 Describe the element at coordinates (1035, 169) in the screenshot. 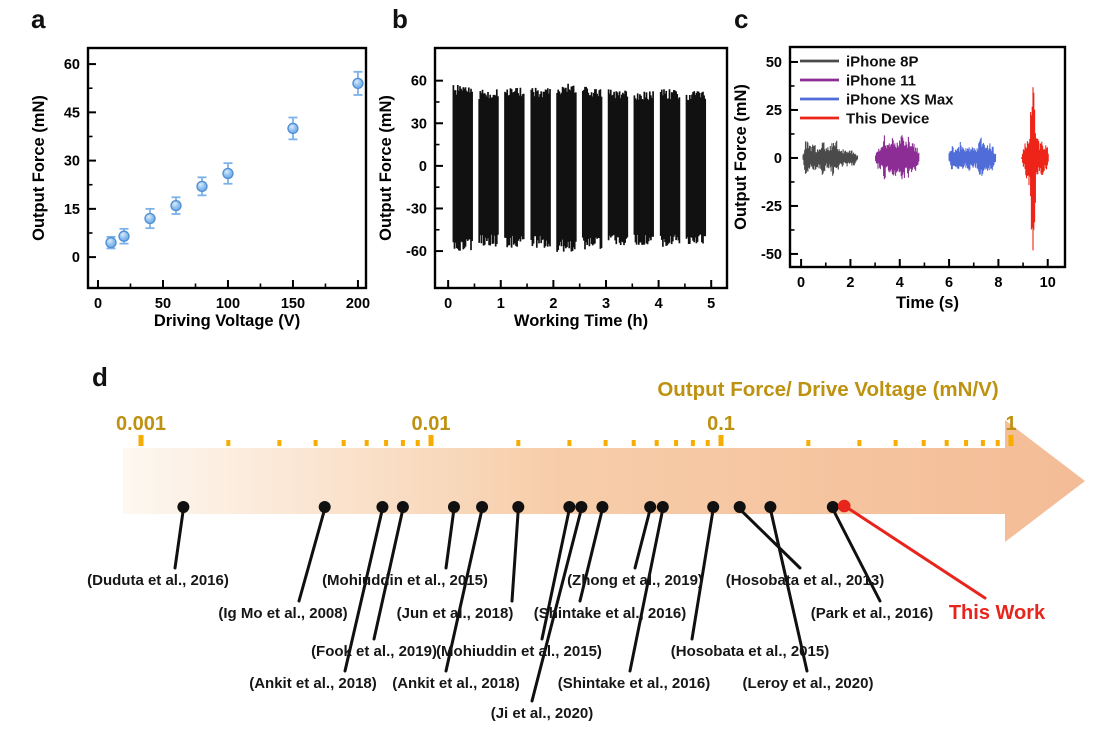

I see `waveform-this-device` at that location.